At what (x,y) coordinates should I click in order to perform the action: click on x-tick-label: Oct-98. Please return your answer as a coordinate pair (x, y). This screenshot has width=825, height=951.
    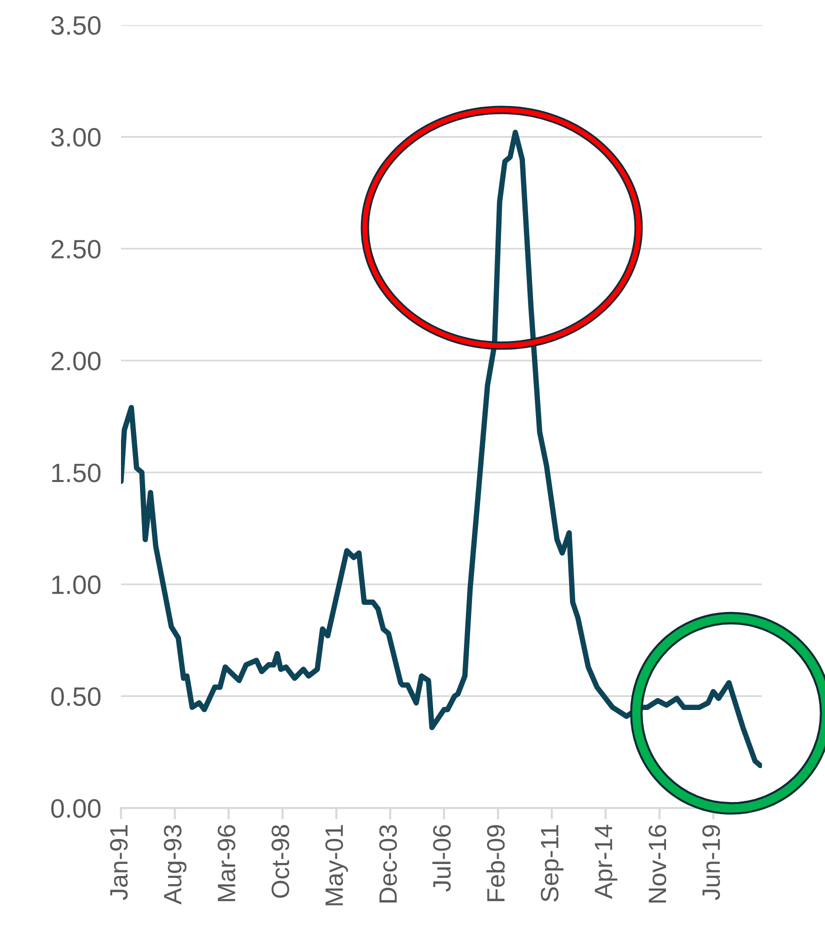
    Looking at the image, I should click on (281, 861).